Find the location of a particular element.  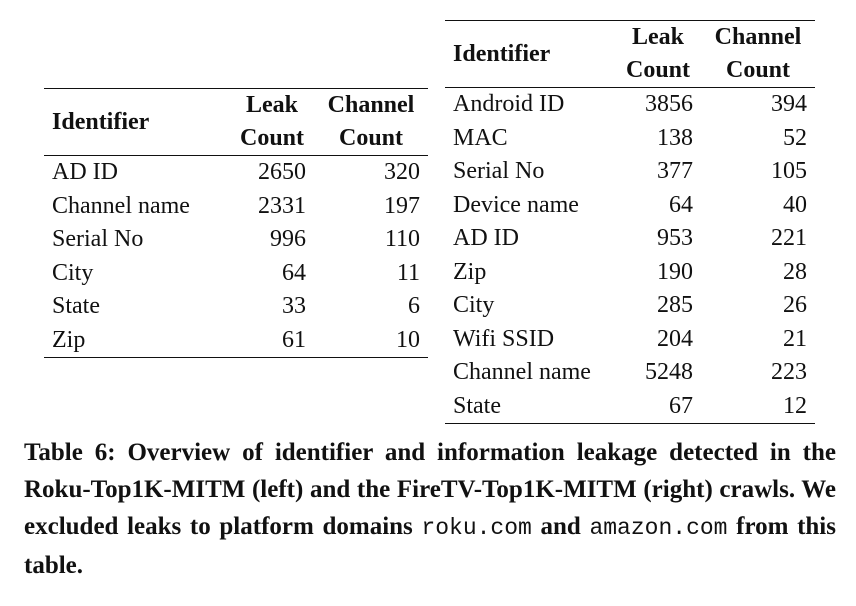

identifier-cell: Wifi SSID is located at coordinates (504, 338).